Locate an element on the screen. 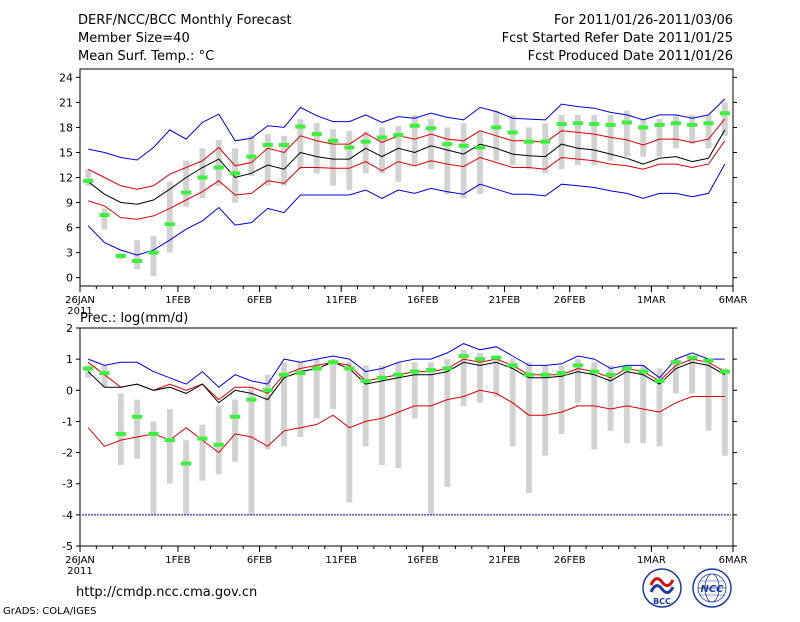 This screenshot has width=800, height=622. forecast-period: For 2011/01/26-2011/03/06 is located at coordinates (643, 20).